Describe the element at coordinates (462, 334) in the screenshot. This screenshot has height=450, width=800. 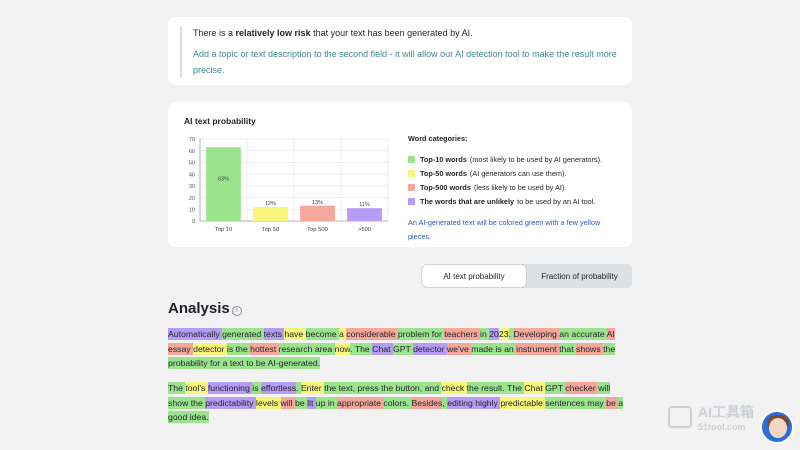
I see `highlighted-word: teachers` at that location.